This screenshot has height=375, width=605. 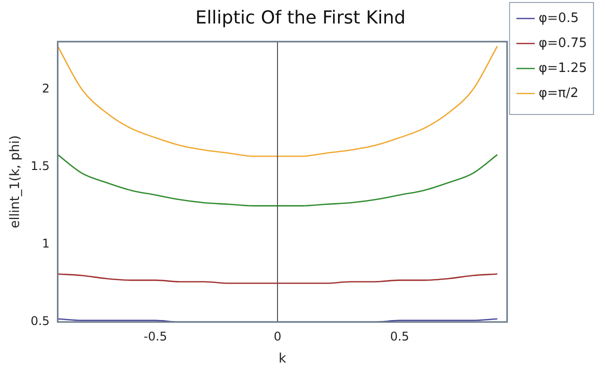 I want to click on y-tick-label: 1, so click(x=46, y=243).